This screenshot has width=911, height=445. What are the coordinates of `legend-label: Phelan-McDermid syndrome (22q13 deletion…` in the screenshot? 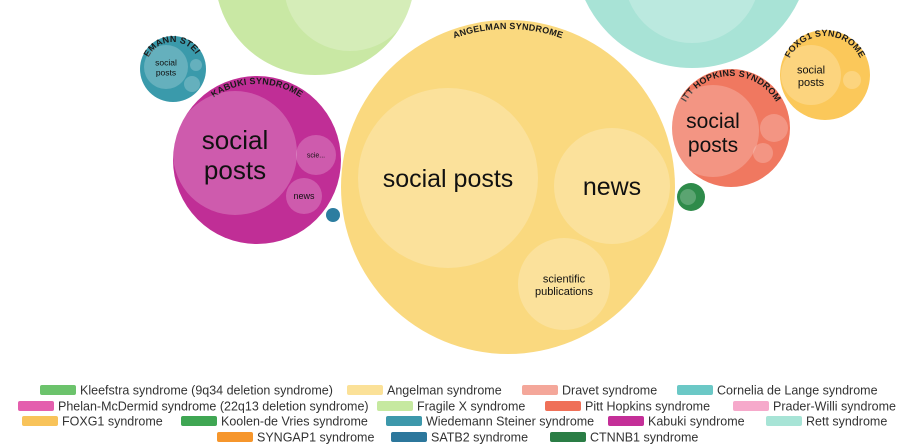 It's located at (213, 407).